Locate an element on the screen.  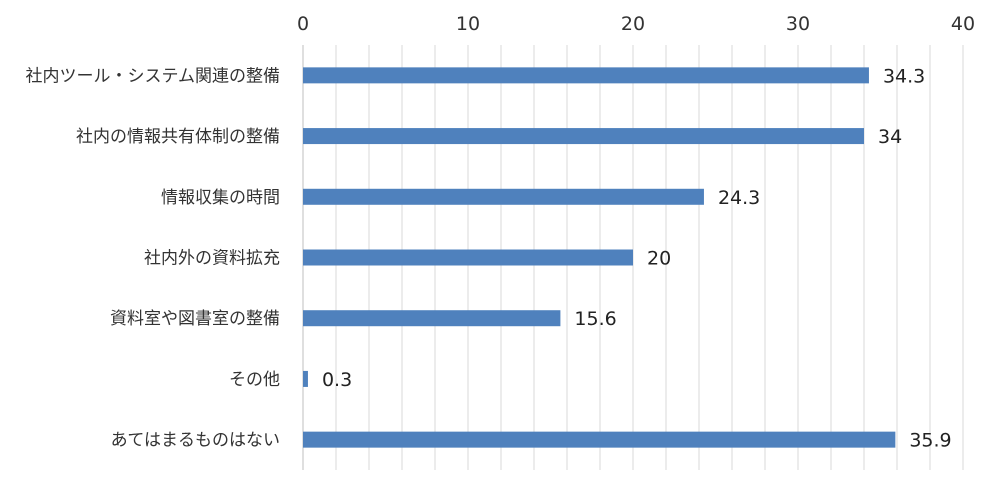
x-tick-label: 20 is located at coordinates (633, 24).